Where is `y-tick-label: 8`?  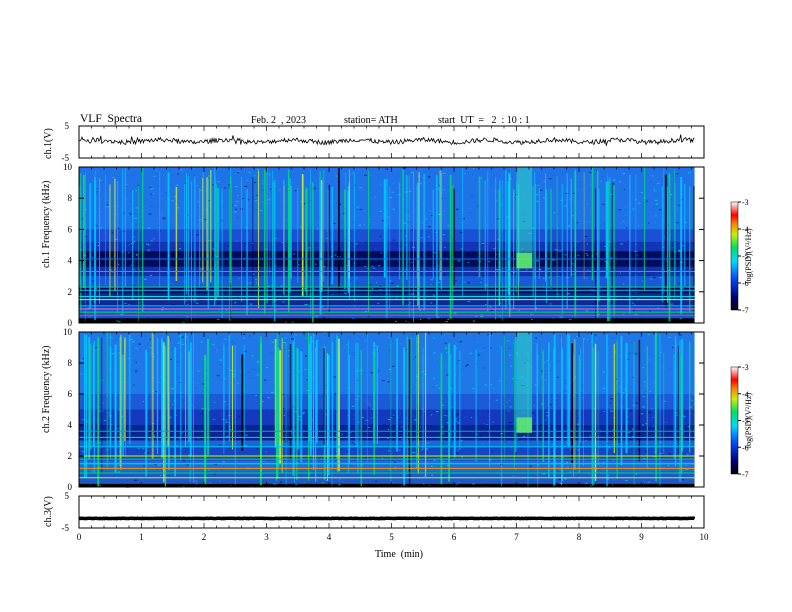 y-tick-label: 8 is located at coordinates (70, 198).